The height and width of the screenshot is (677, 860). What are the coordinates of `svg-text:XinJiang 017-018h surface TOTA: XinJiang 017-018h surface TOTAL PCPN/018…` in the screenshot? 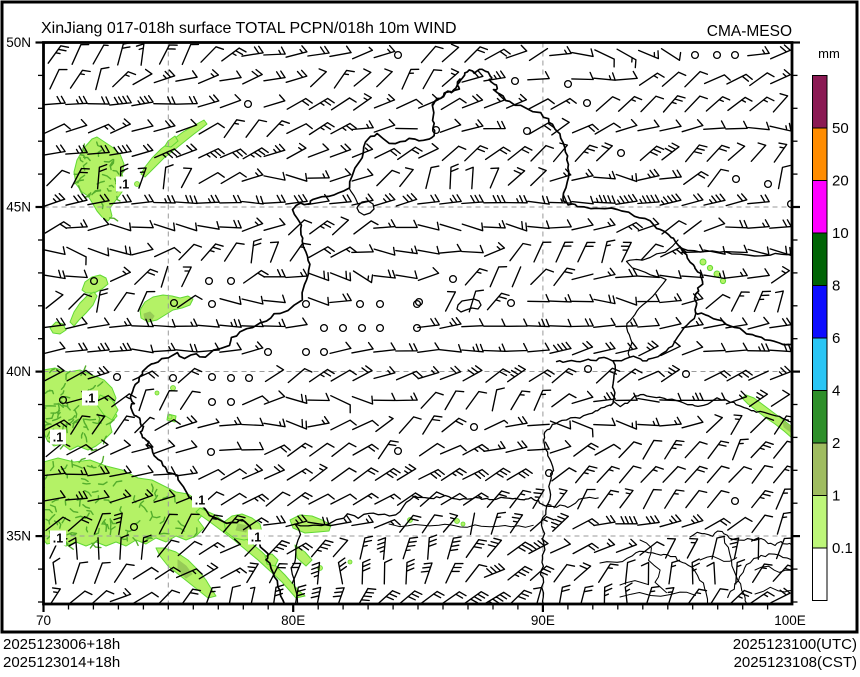 It's located at (249, 28).